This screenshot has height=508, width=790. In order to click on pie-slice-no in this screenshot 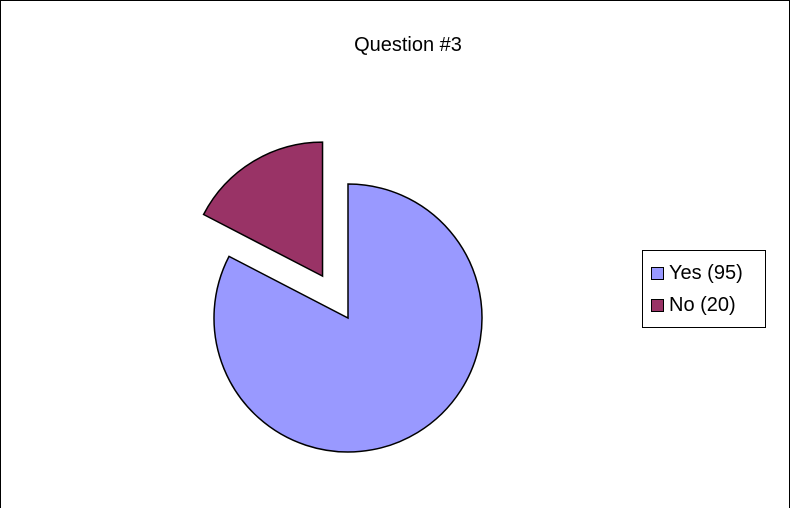, I will do `click(263, 209)`.